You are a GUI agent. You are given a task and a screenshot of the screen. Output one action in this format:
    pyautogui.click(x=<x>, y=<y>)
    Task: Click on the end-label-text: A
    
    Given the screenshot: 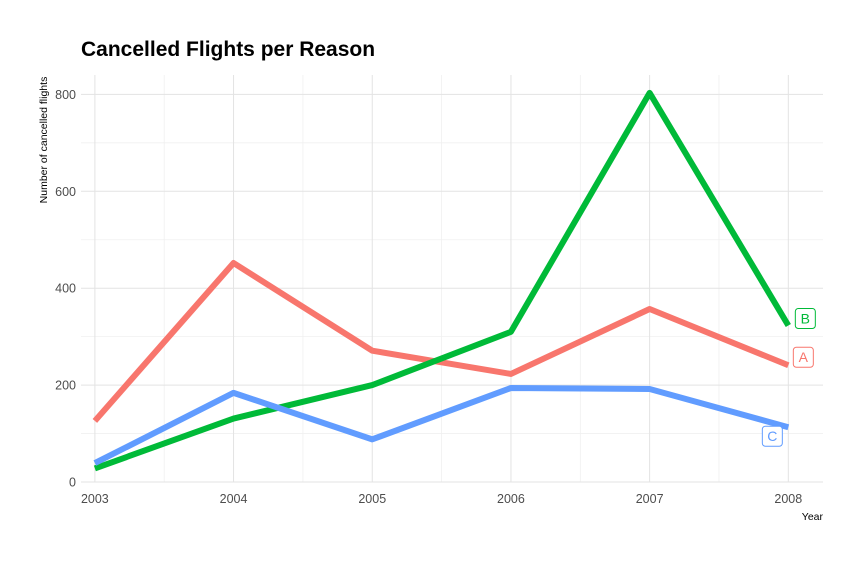 What is the action you would take?
    pyautogui.click(x=804, y=357)
    